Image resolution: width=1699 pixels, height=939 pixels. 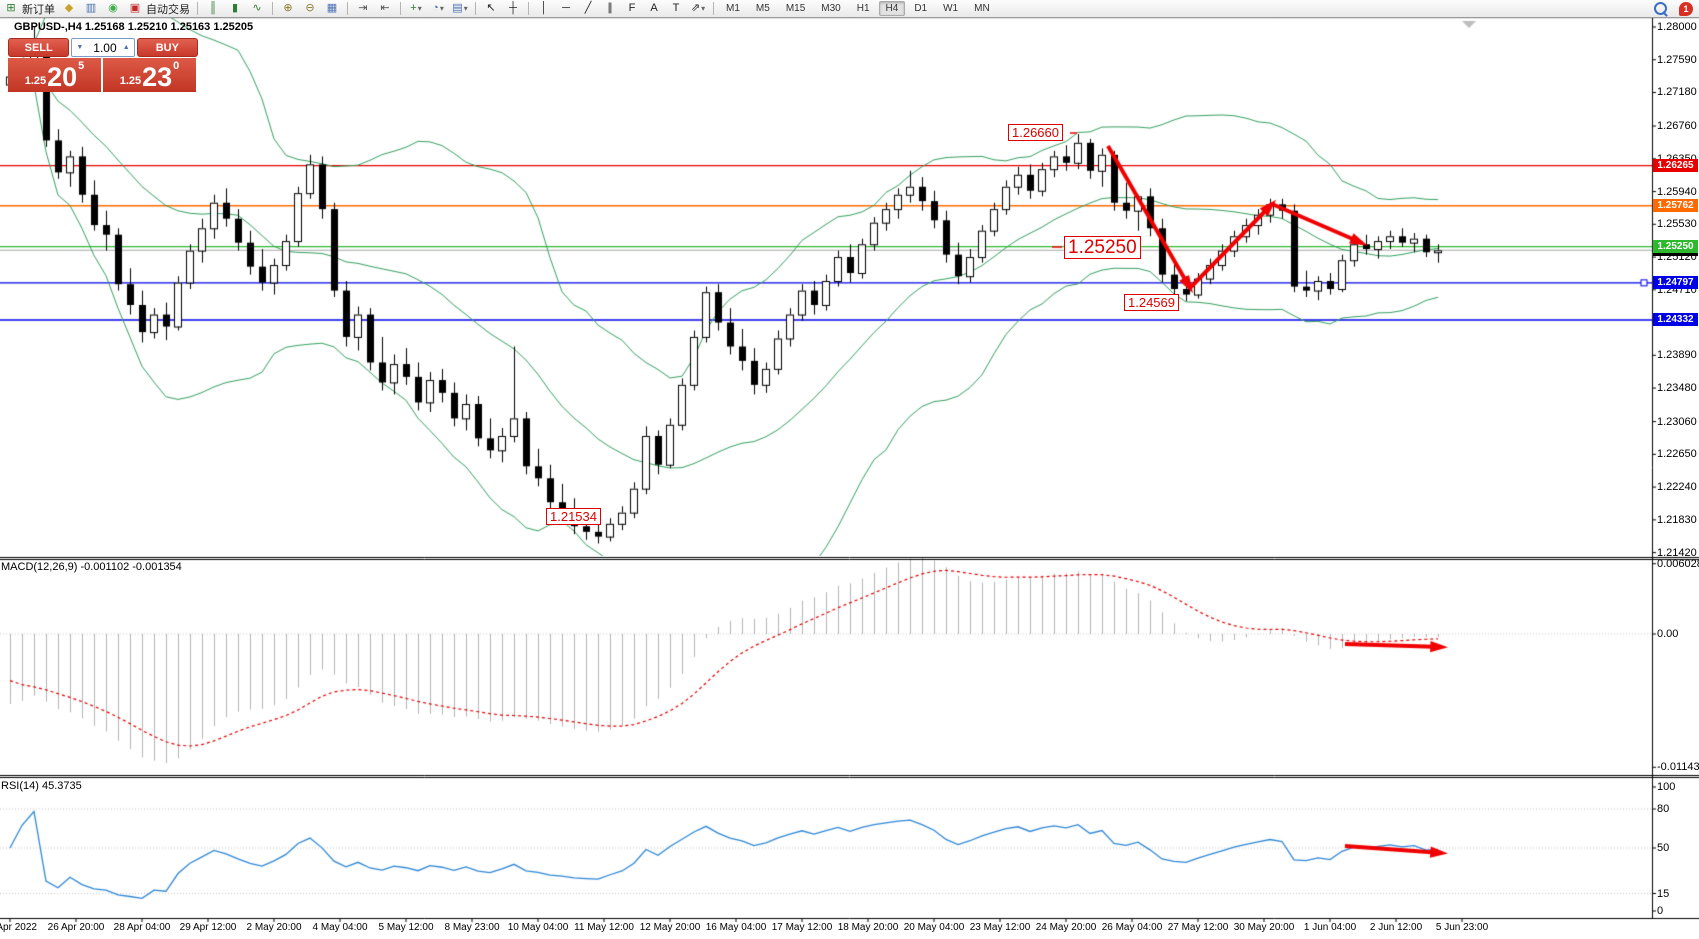 What do you see at coordinates (213, 8) in the screenshot?
I see `bar-chart-icon: ║` at bounding box center [213, 8].